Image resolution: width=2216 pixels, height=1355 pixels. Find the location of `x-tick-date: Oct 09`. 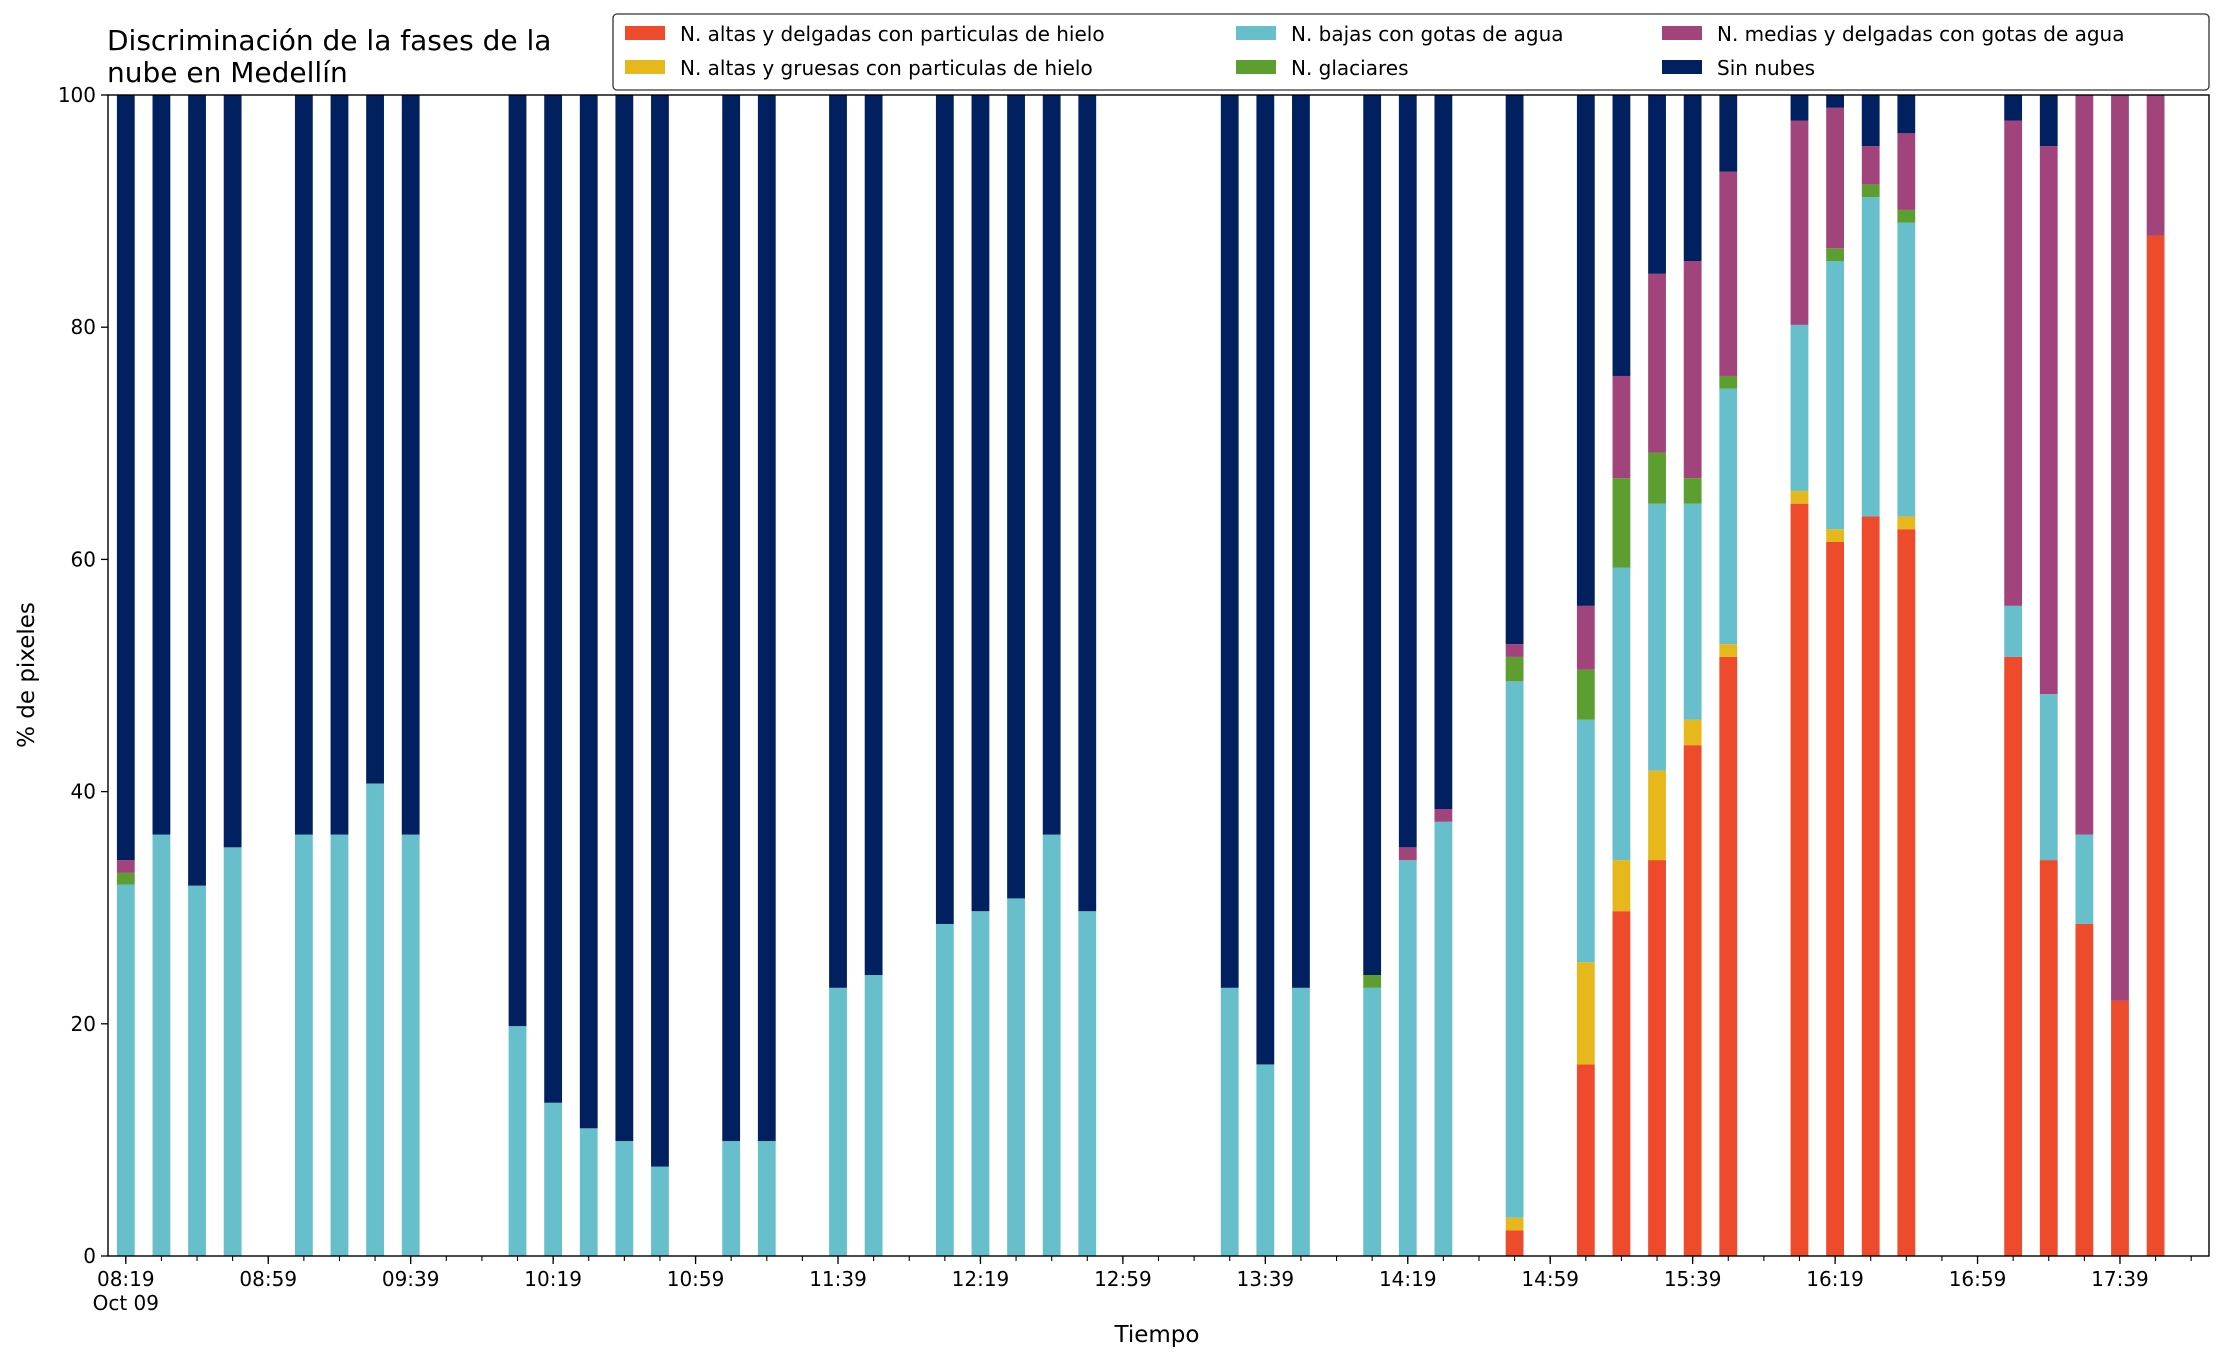

x-tick-date: Oct 09 is located at coordinates (126, 1303).